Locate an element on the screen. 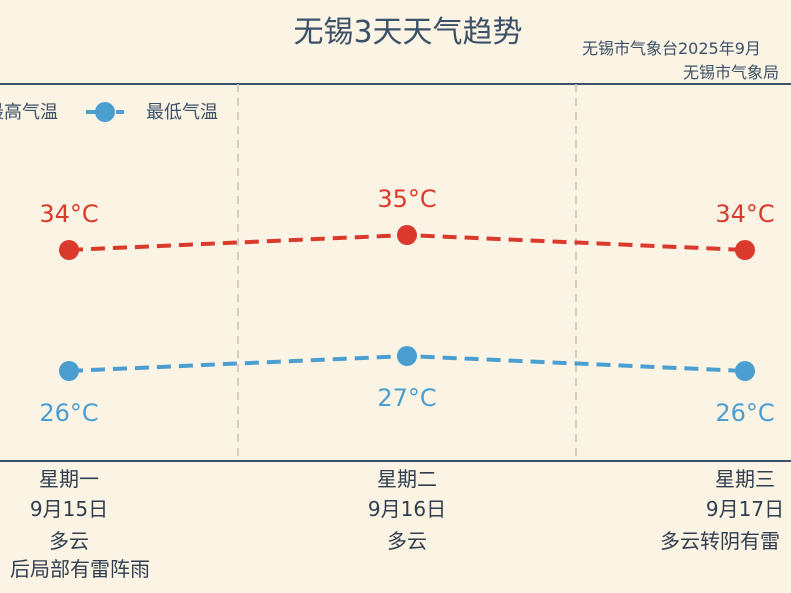 Image resolution: width=791 pixels, height=593 pixels. series-low-temperature: 26°C 27°C 26°C is located at coordinates (407, 386).